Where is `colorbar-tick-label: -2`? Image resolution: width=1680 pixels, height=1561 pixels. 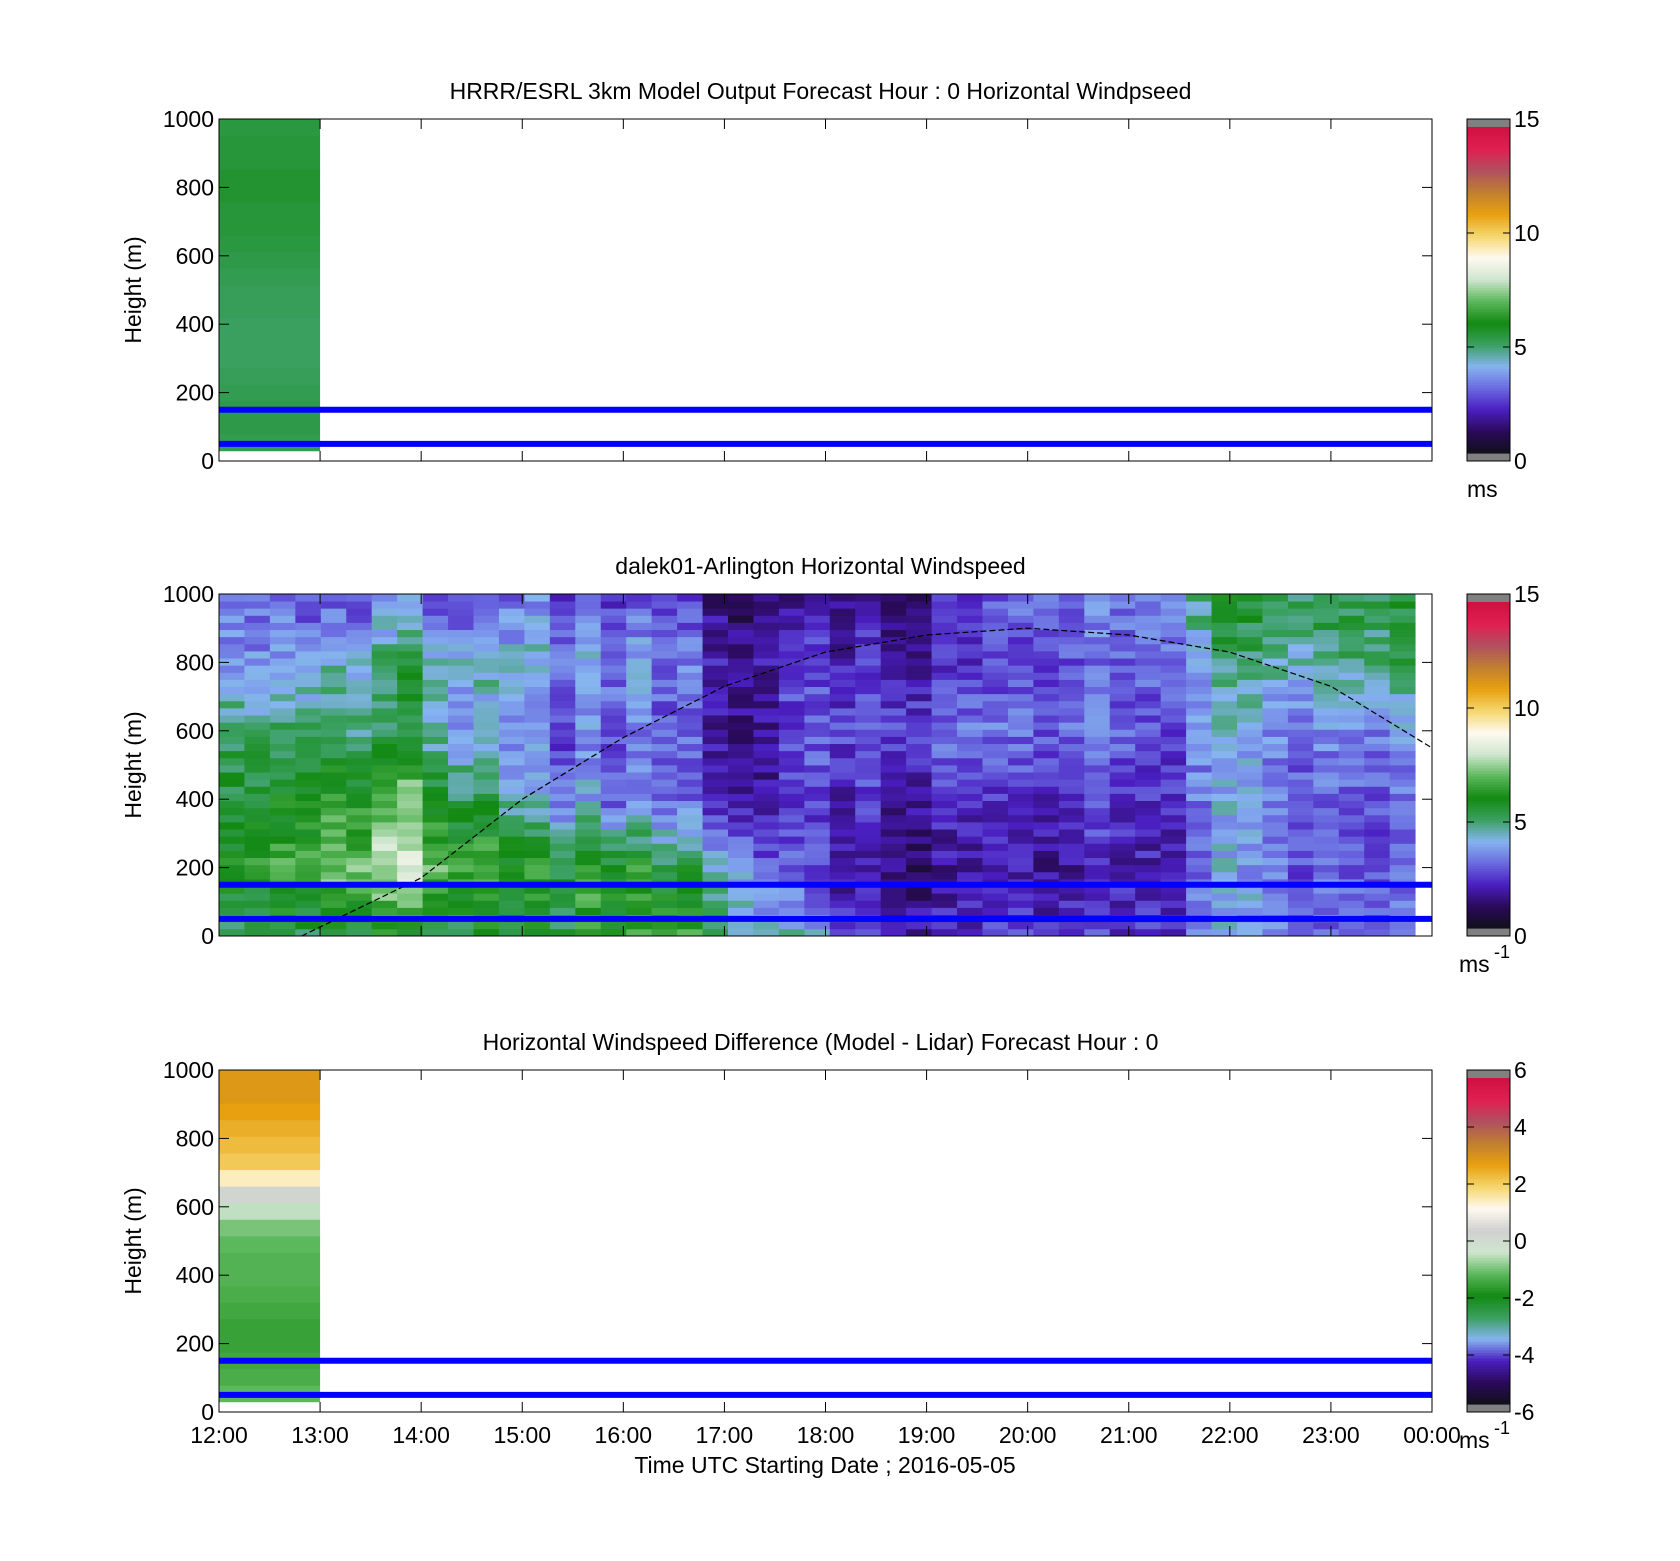 colorbar-tick-label: -2 is located at coordinates (1524, 1298).